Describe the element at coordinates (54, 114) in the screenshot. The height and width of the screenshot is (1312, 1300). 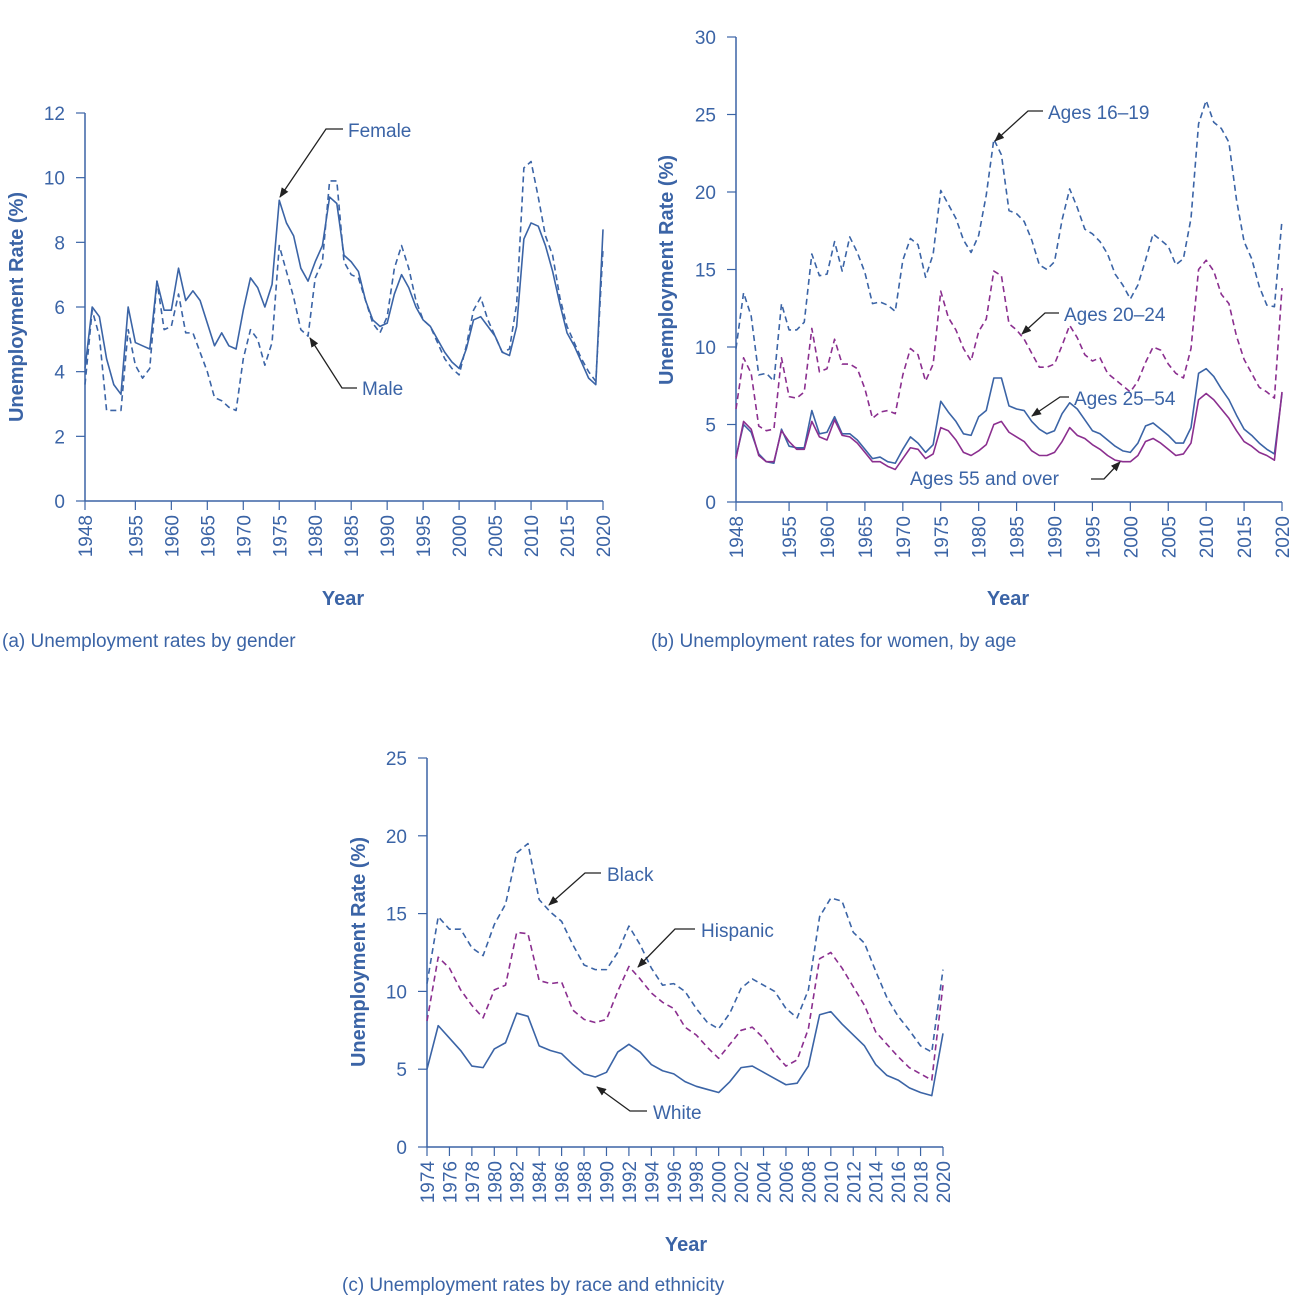
I see `y-tick-label: 12` at that location.